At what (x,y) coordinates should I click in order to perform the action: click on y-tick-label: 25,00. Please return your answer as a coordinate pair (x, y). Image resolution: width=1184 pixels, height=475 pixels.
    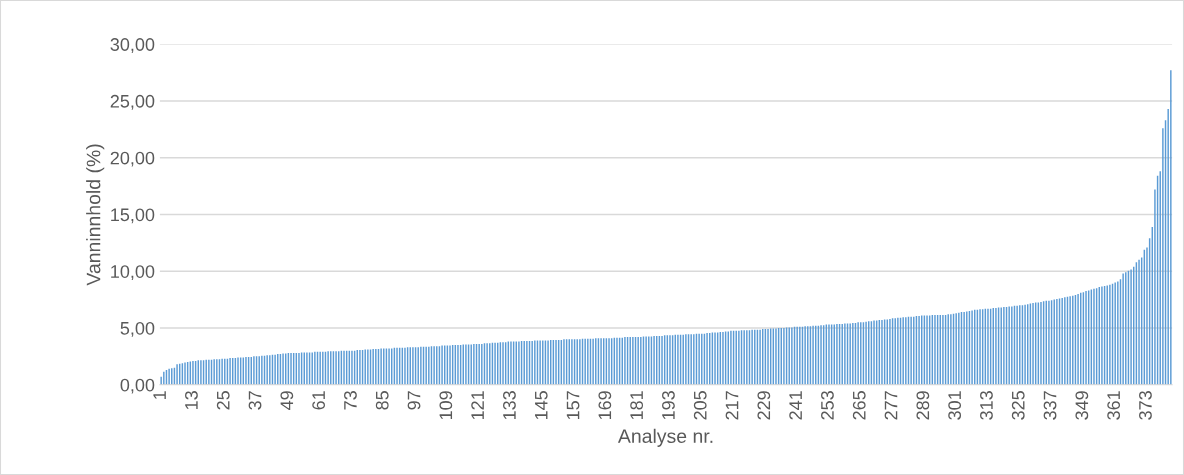
    Looking at the image, I should click on (132, 102).